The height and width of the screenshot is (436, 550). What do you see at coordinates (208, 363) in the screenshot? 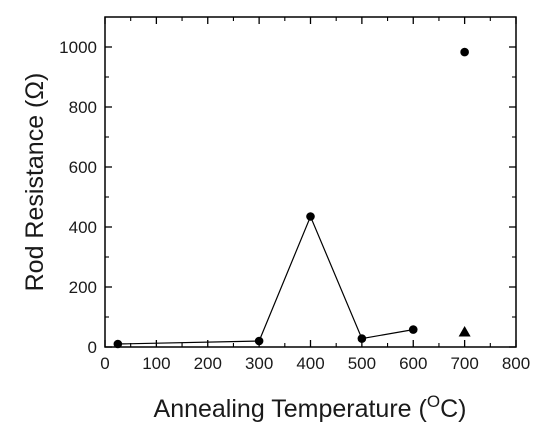
I see `x-tick-label: 200` at bounding box center [208, 363].